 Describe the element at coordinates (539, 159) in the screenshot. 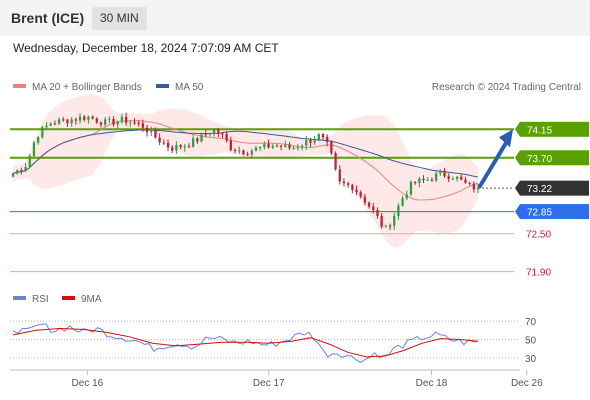

I see `price-level-label: 73.70` at that location.